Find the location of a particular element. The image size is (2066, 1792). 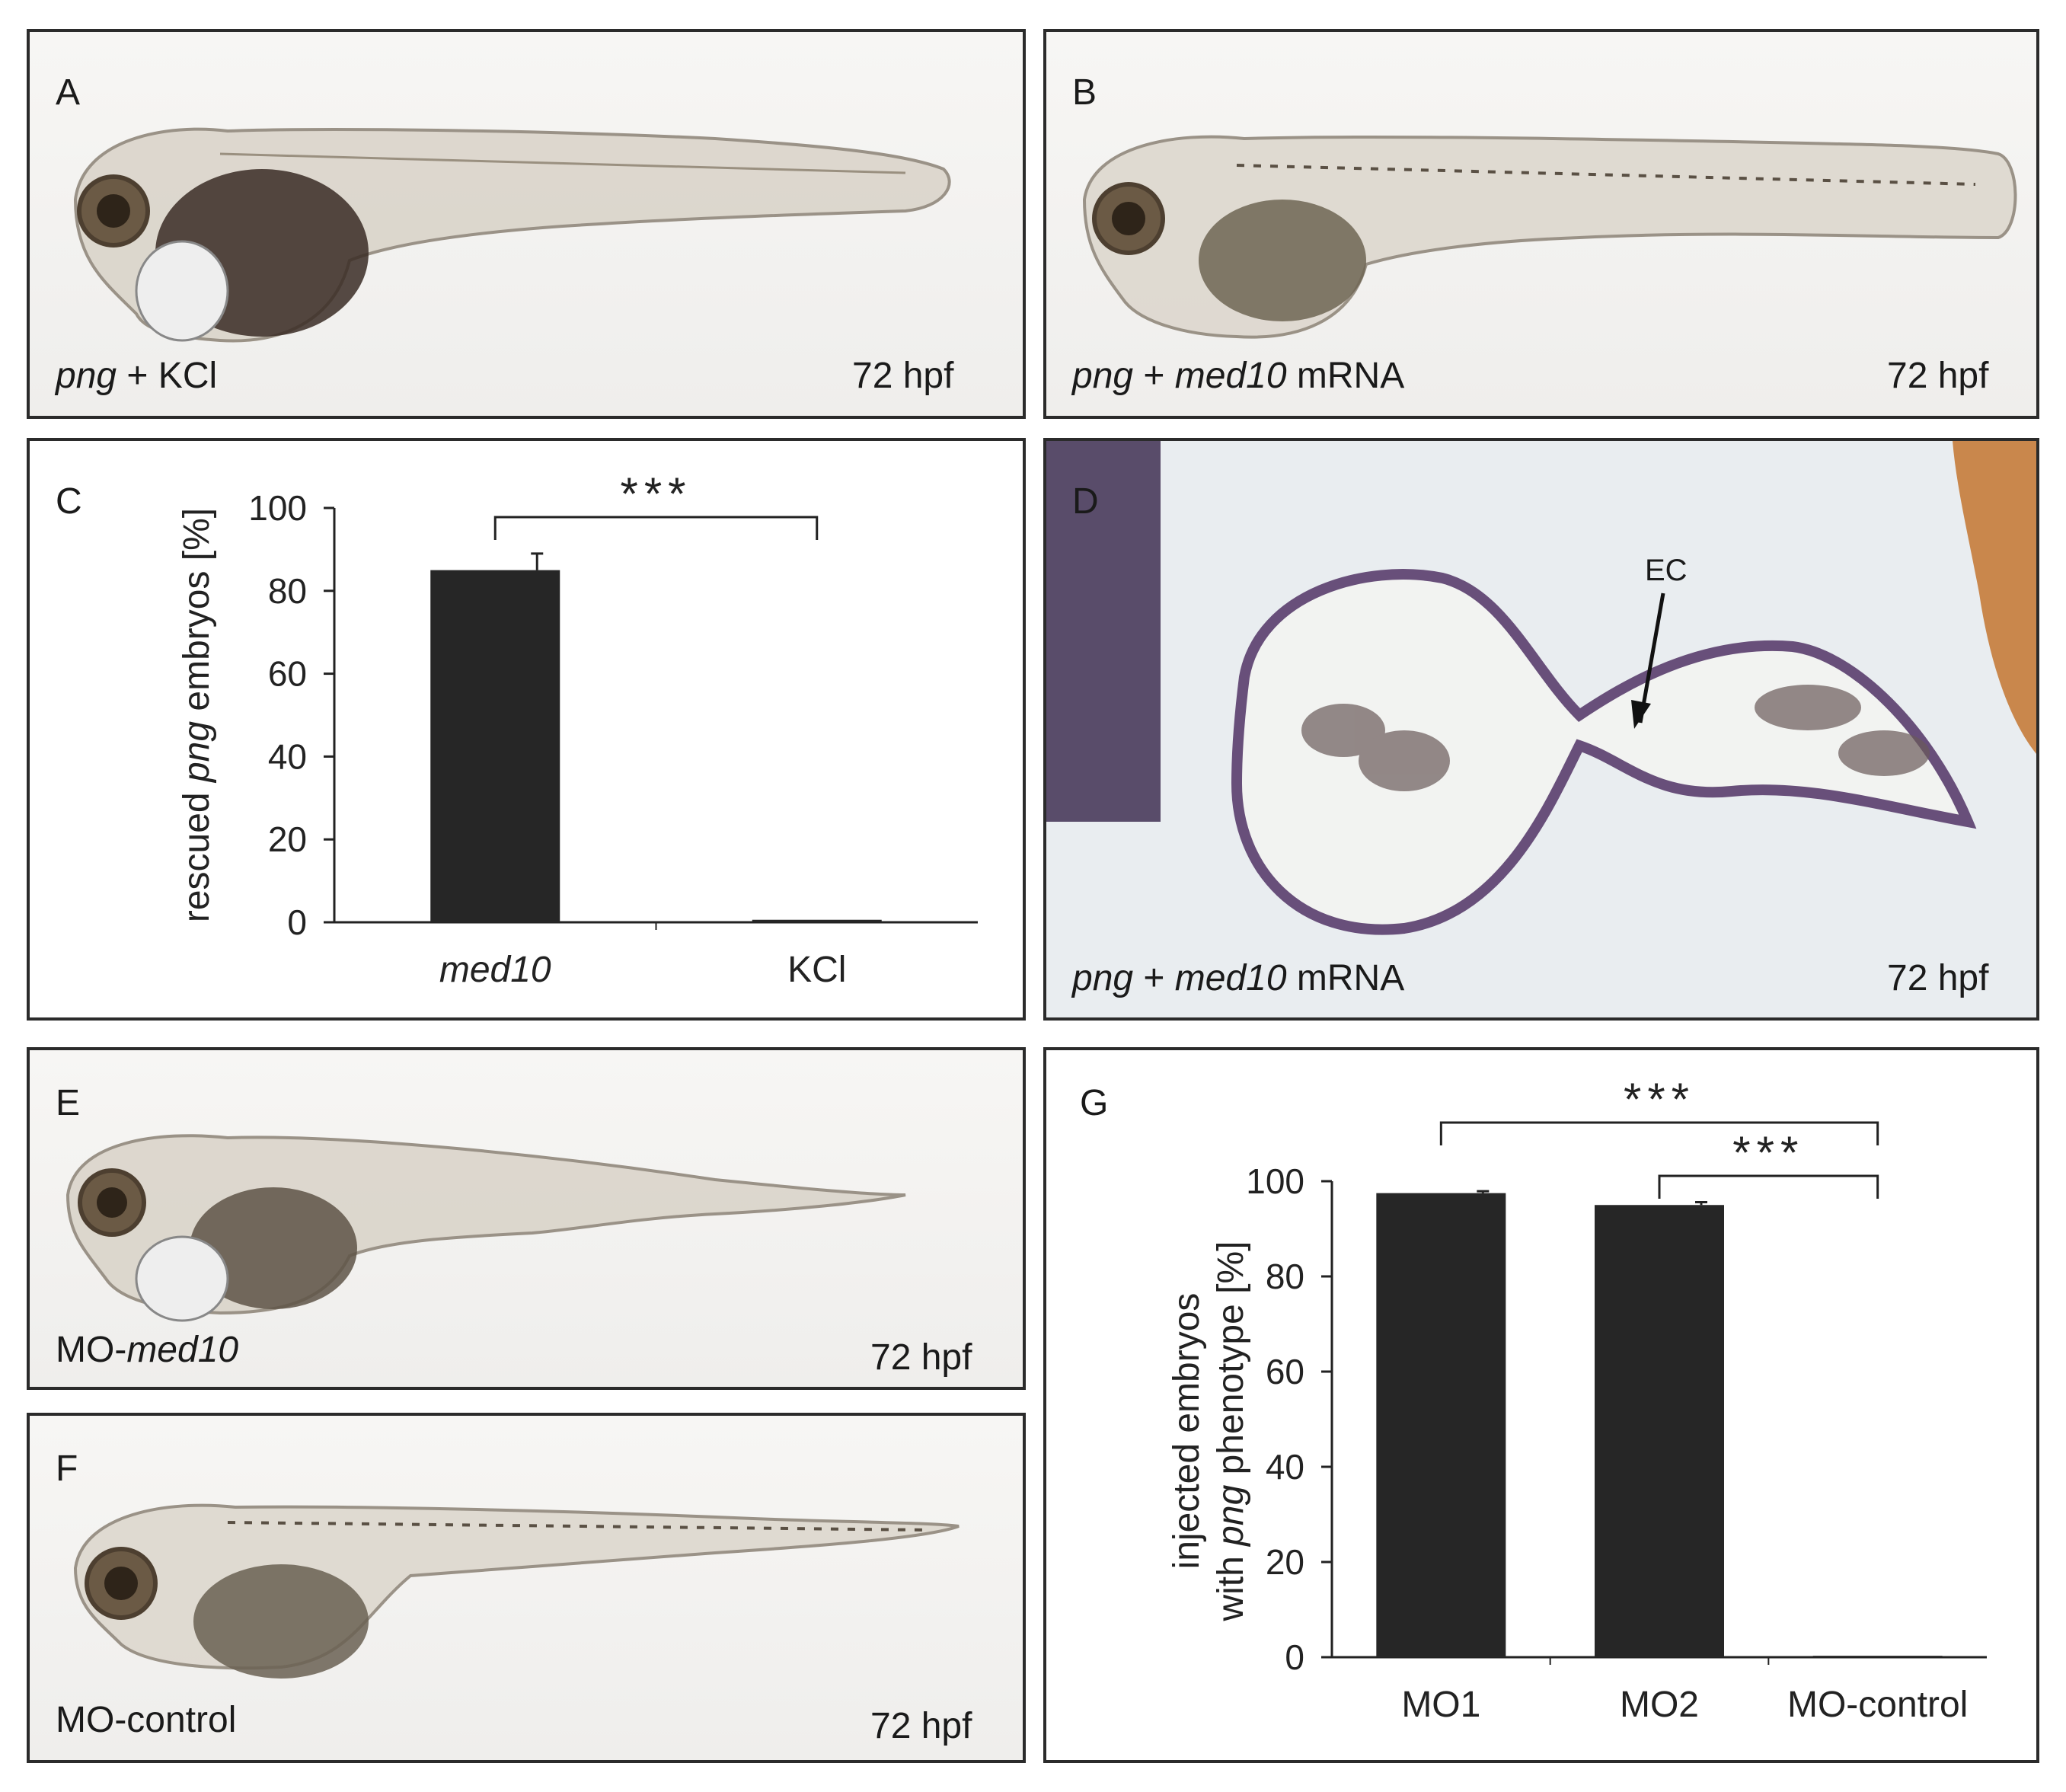

panel-e-caption: MO-med10 is located at coordinates (147, 1350).